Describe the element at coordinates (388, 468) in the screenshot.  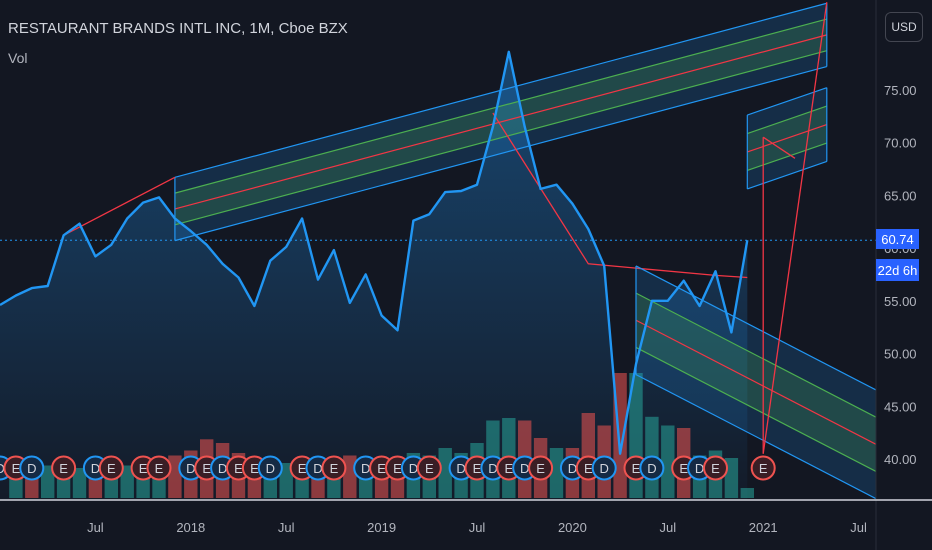
I see `event-markers: DEDEDEEEDEDEEDEDEDEEDEDEDEDEDEDEDEDEE` at that location.